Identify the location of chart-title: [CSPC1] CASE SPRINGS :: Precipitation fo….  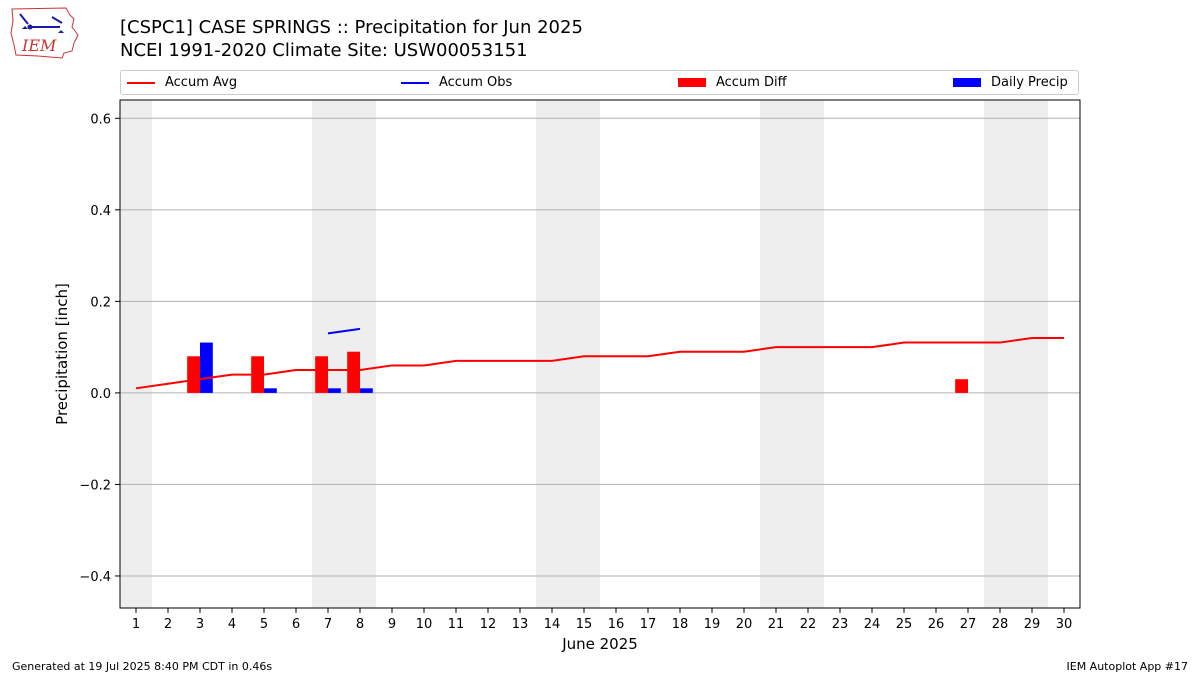
(351, 27).